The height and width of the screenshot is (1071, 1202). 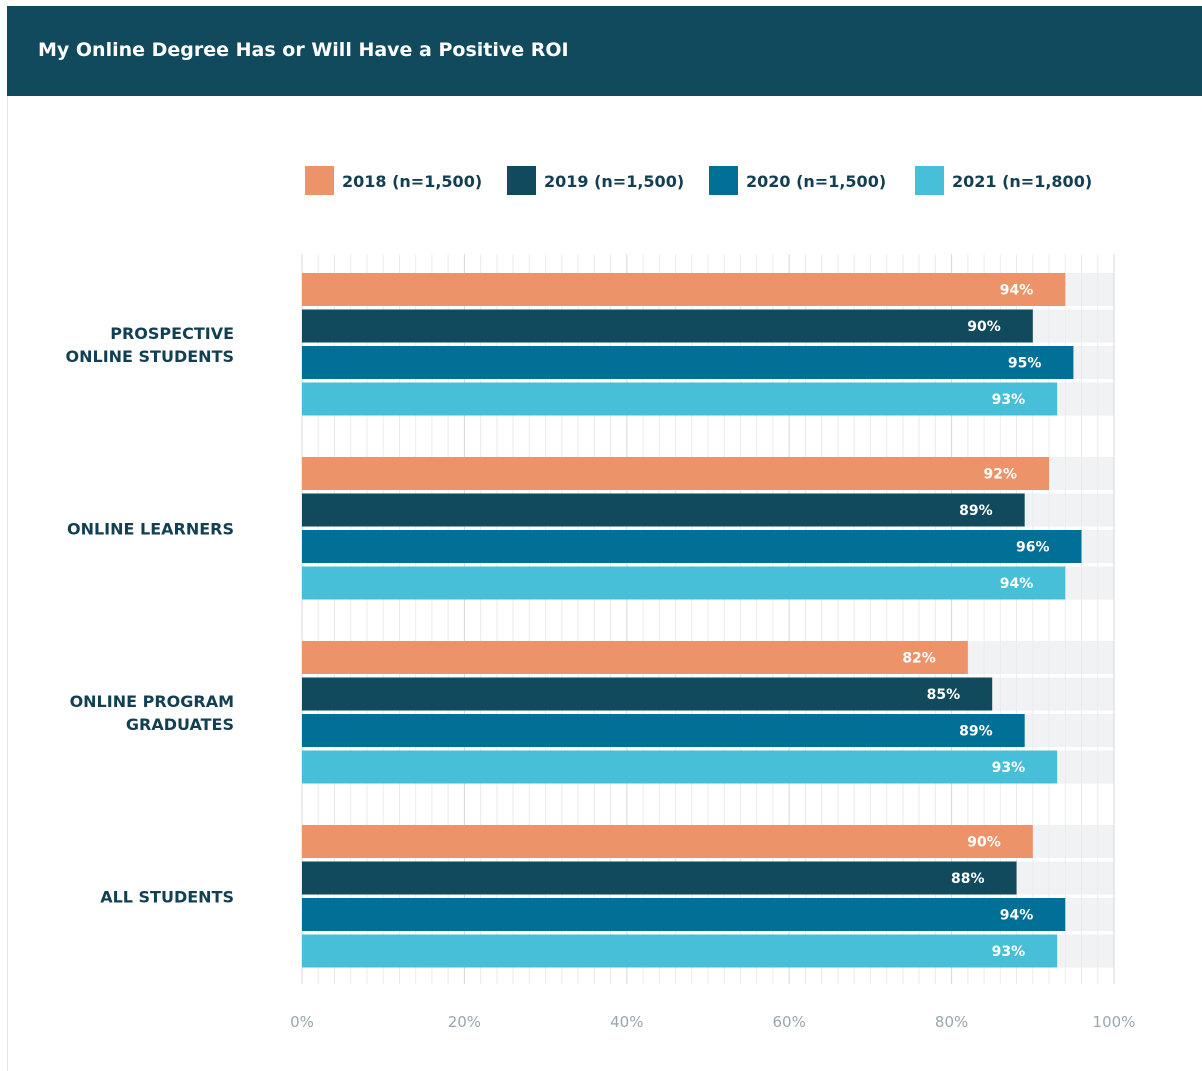 I want to click on category-label: ONLINE PROGRAM GRADUATES, so click(x=152, y=713).